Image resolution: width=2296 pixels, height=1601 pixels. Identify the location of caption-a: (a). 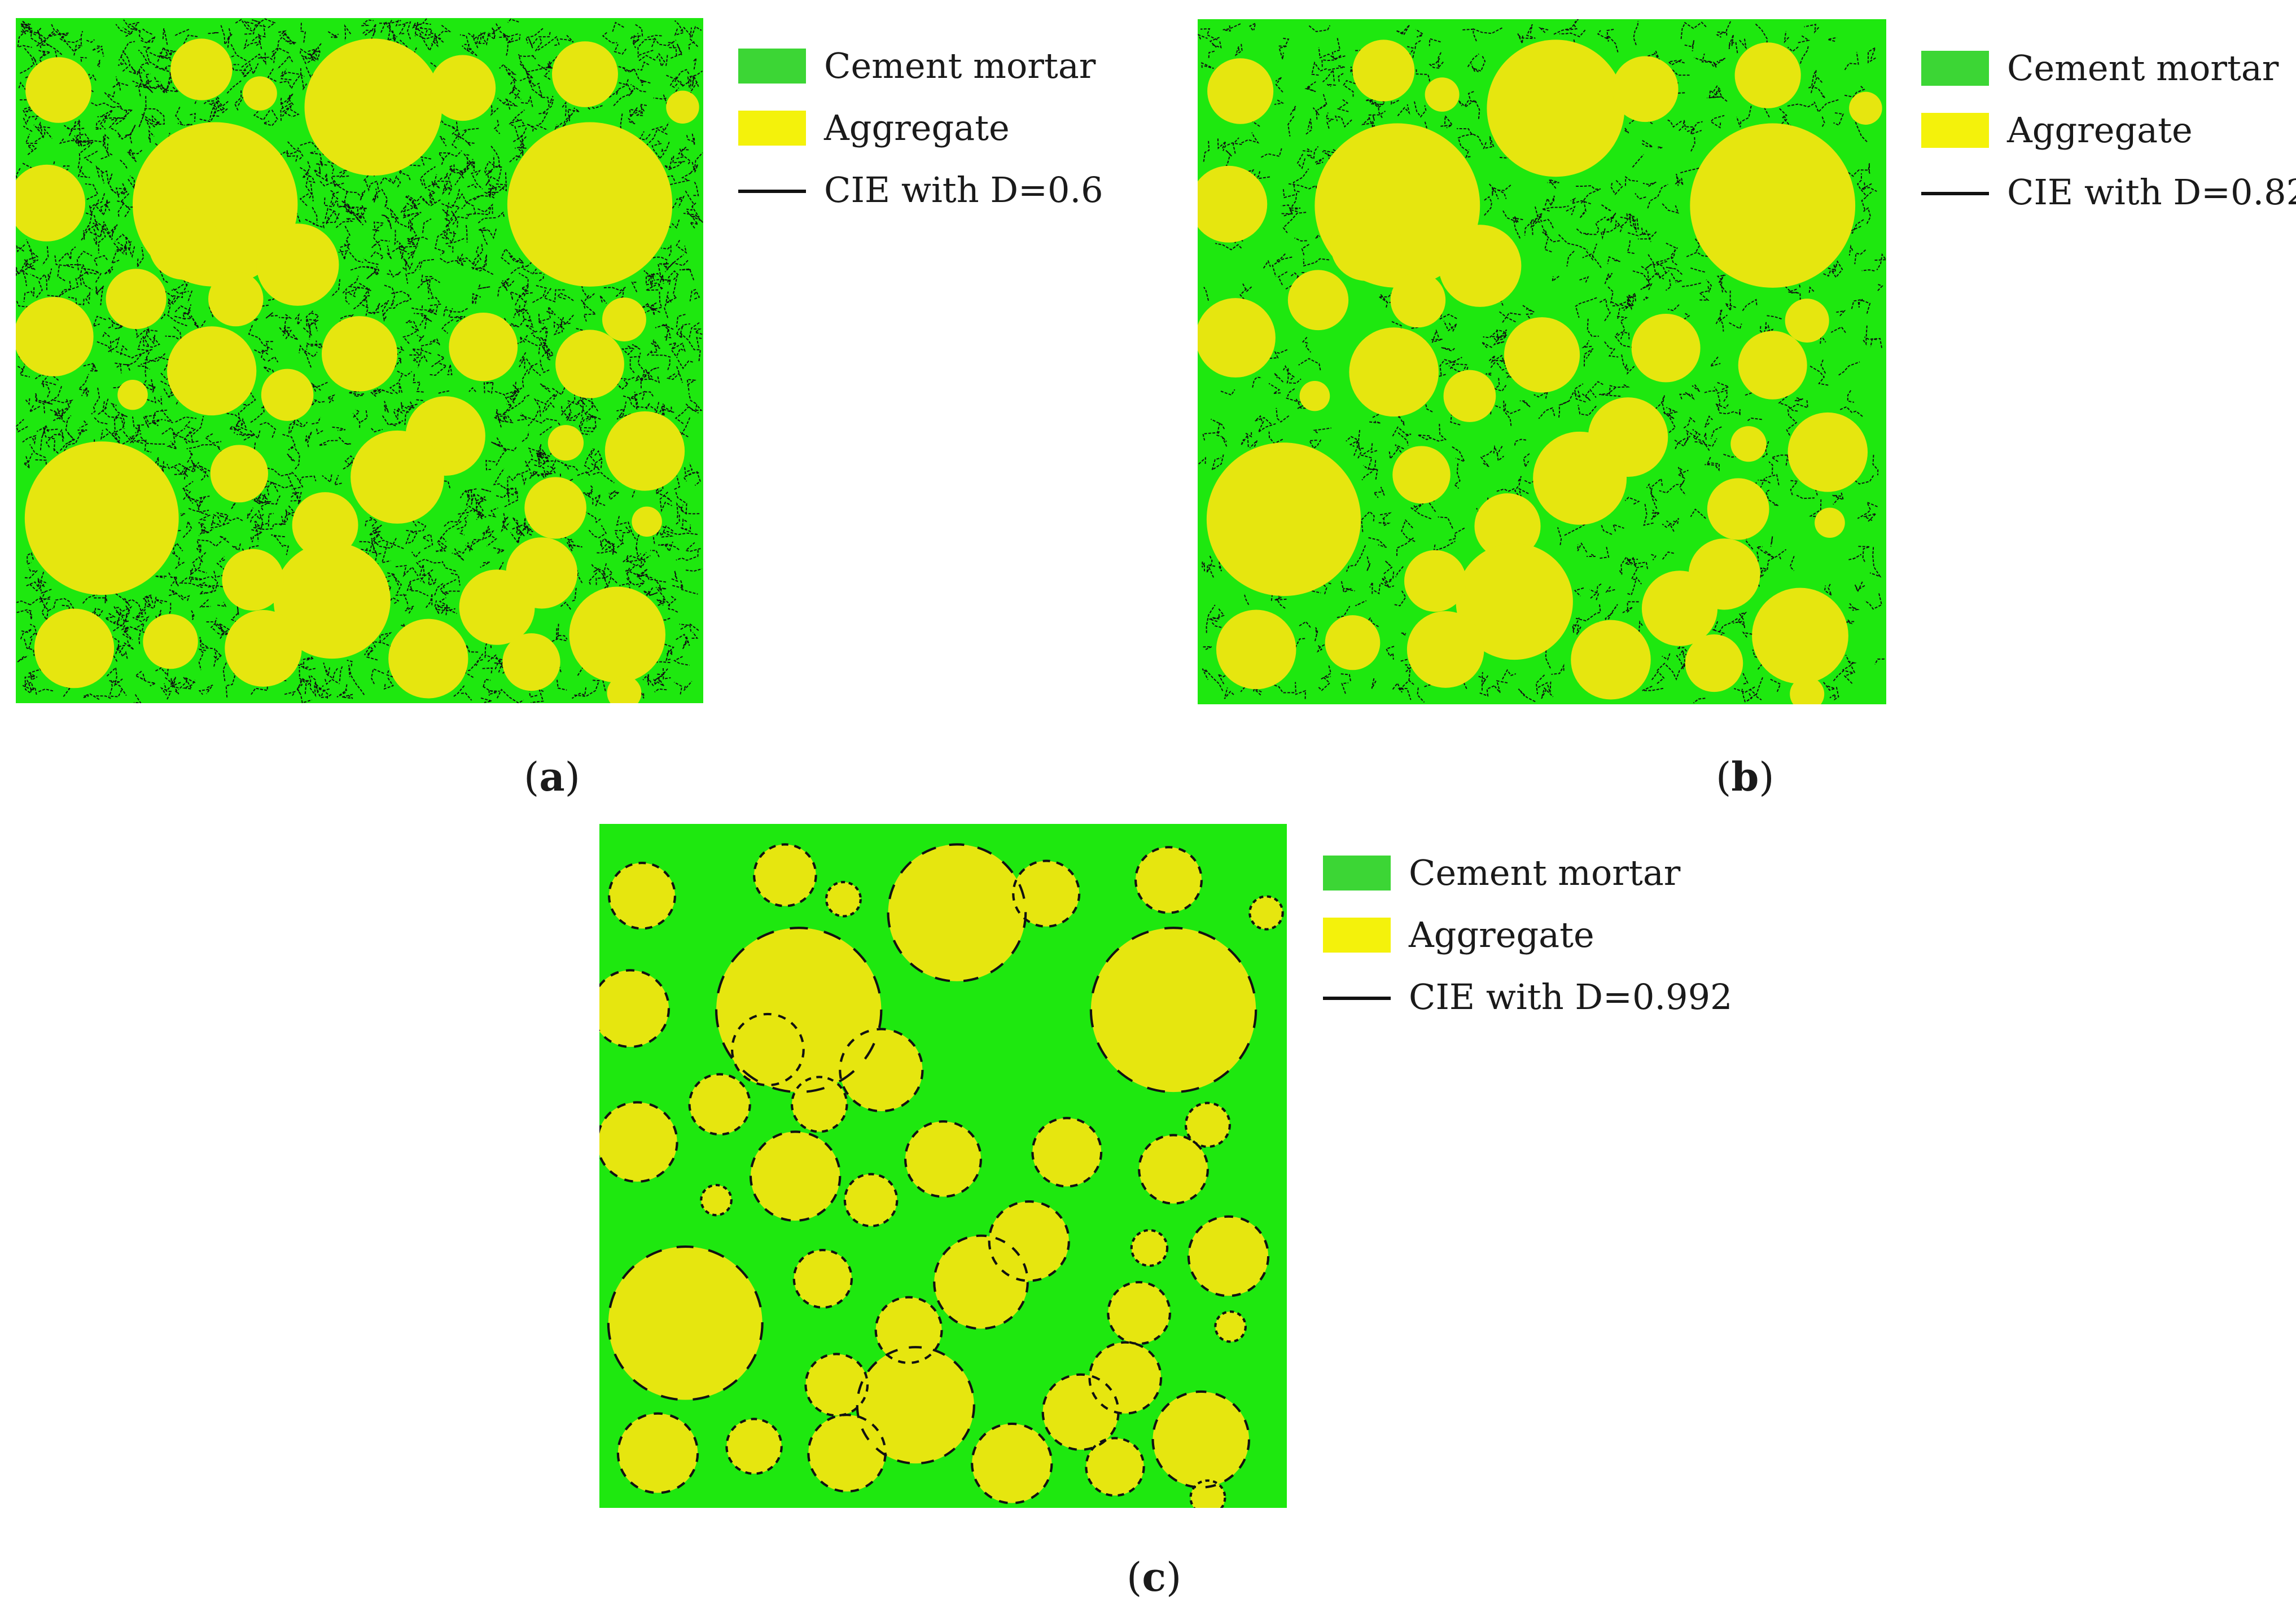
(552, 777).